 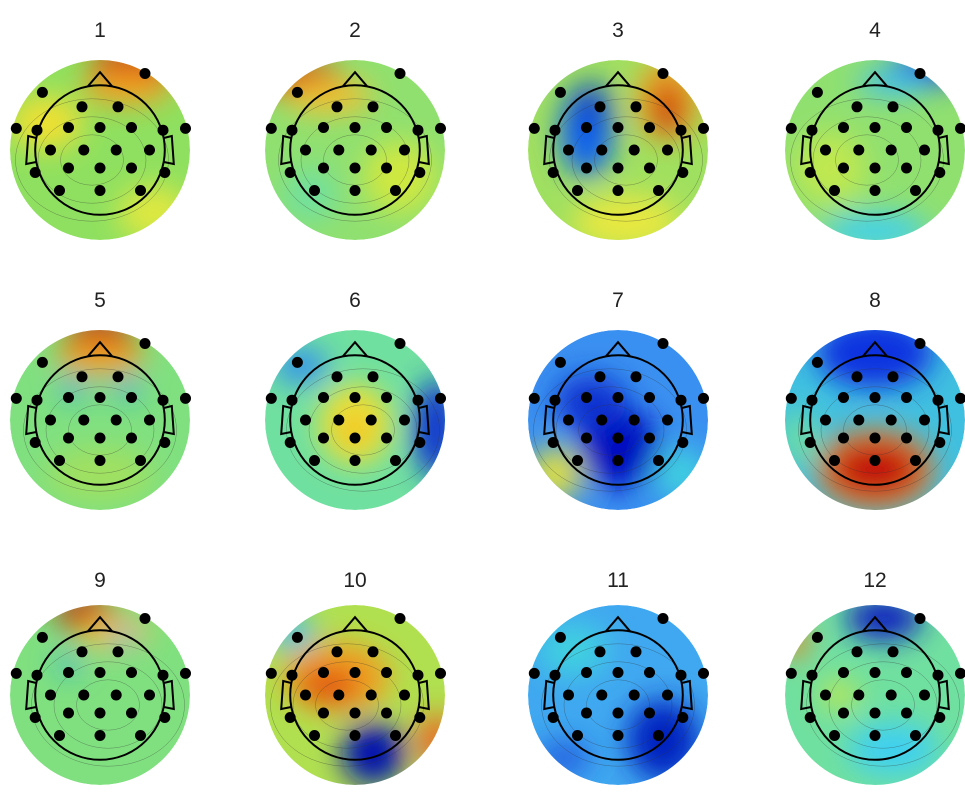 What do you see at coordinates (100, 580) in the screenshot?
I see `map-label: 9` at bounding box center [100, 580].